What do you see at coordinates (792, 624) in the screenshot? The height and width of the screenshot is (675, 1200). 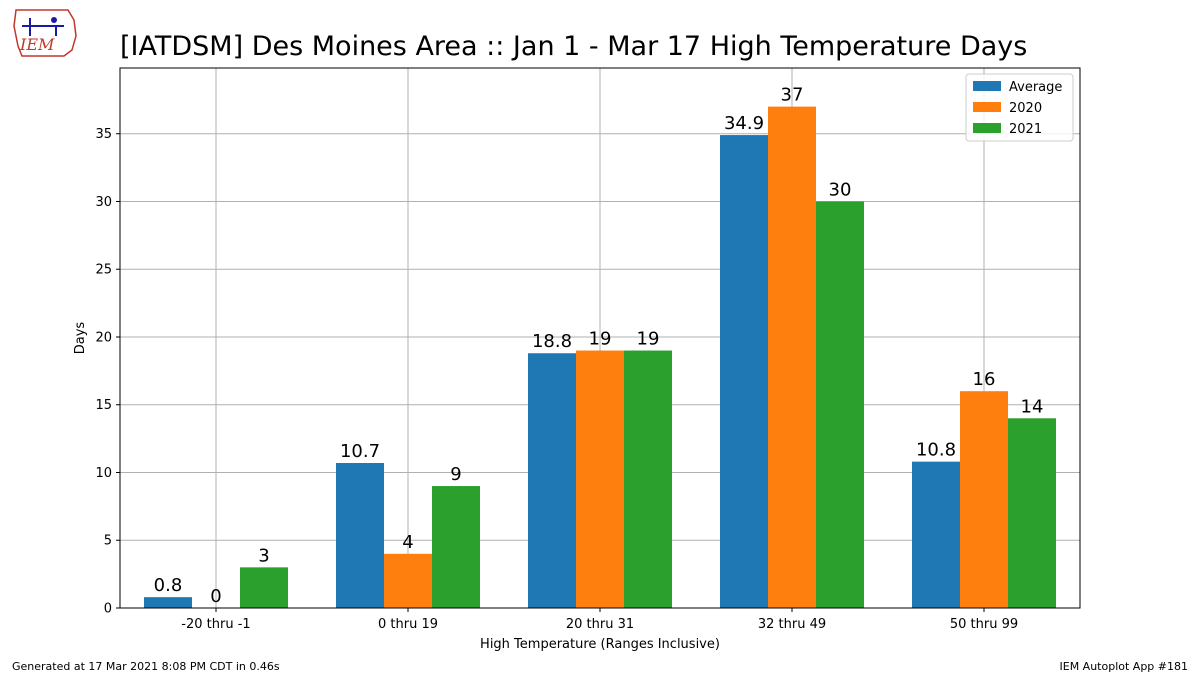 I see `x-tick-label: 32 thru 49` at bounding box center [792, 624].